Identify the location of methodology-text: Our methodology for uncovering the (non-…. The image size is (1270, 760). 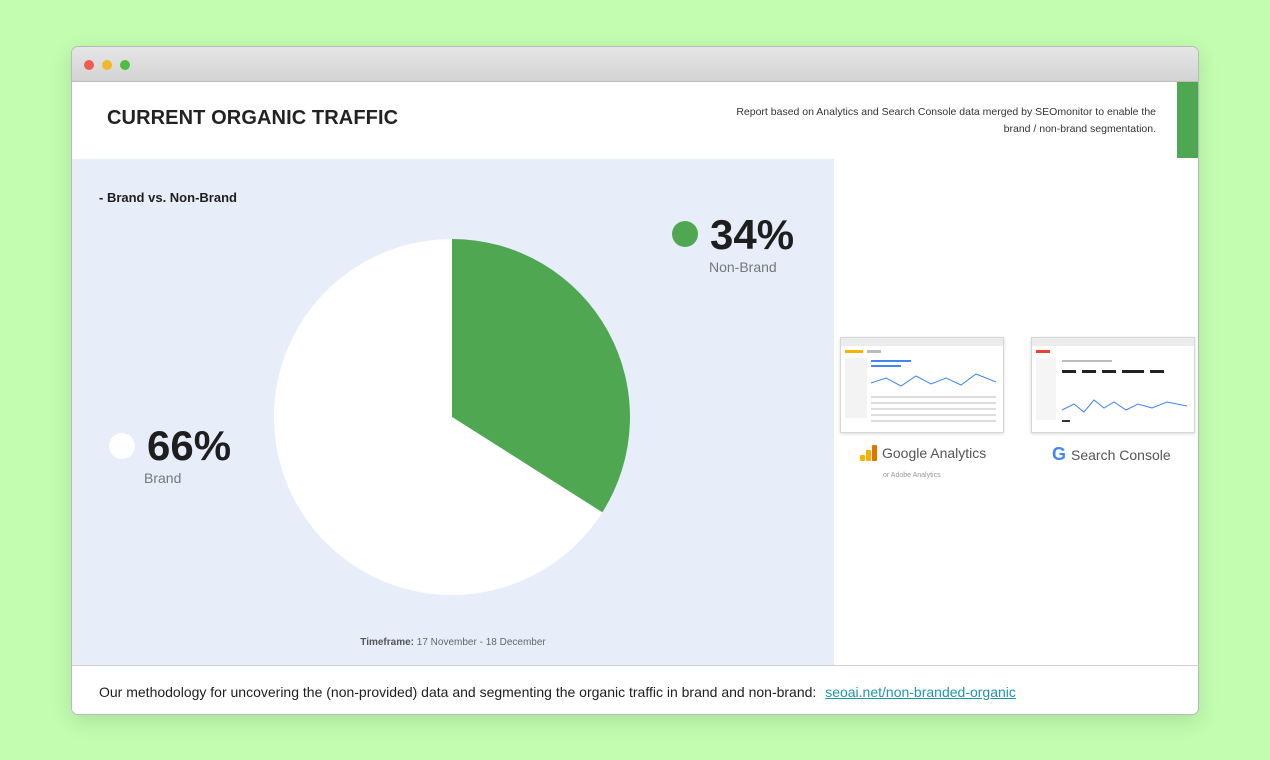
(557, 692).